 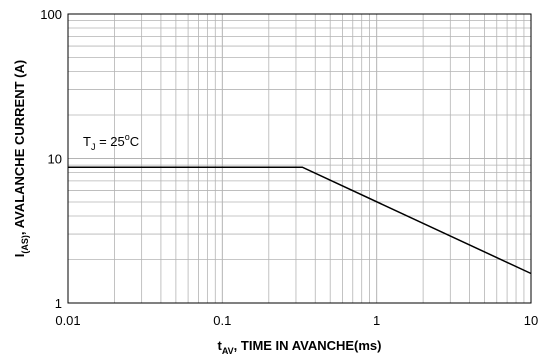 What do you see at coordinates (111, 142) in the screenshot?
I see `annotation-tj: TJ = 25oC` at bounding box center [111, 142].